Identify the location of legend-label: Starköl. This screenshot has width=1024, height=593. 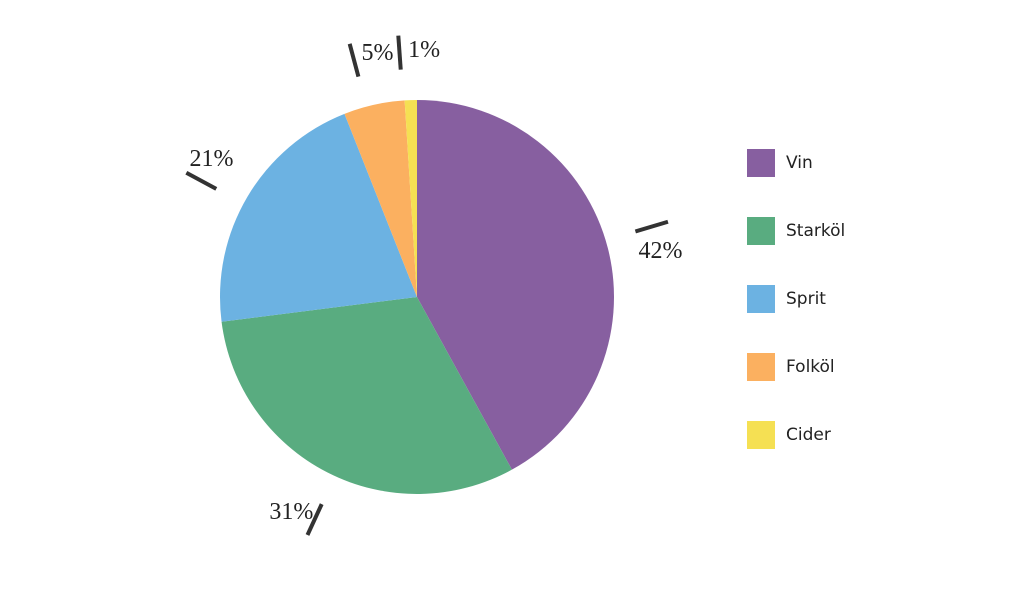
(815, 231).